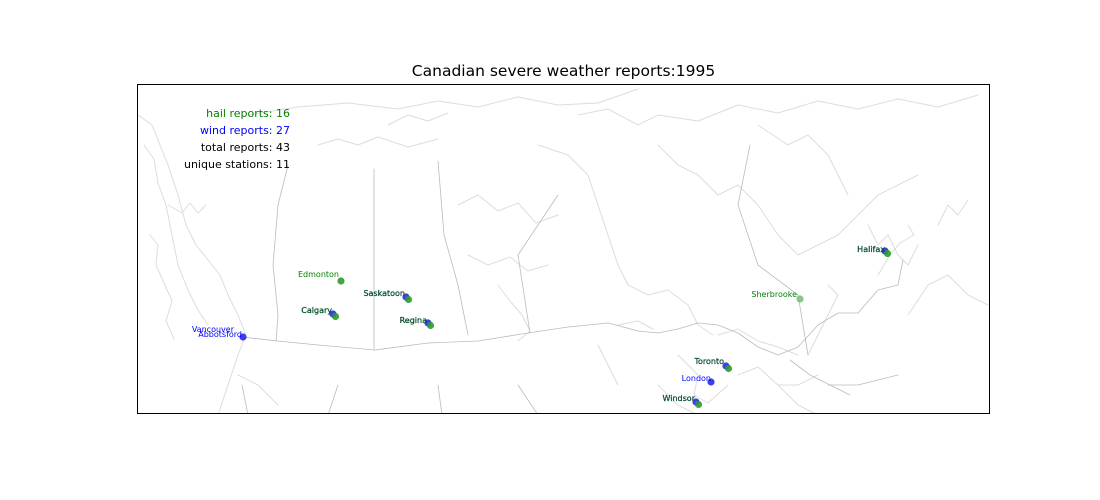 This screenshot has width=1100, height=500. What do you see at coordinates (887, 253) in the screenshot?
I see `station-marker-halifax` at bounding box center [887, 253].